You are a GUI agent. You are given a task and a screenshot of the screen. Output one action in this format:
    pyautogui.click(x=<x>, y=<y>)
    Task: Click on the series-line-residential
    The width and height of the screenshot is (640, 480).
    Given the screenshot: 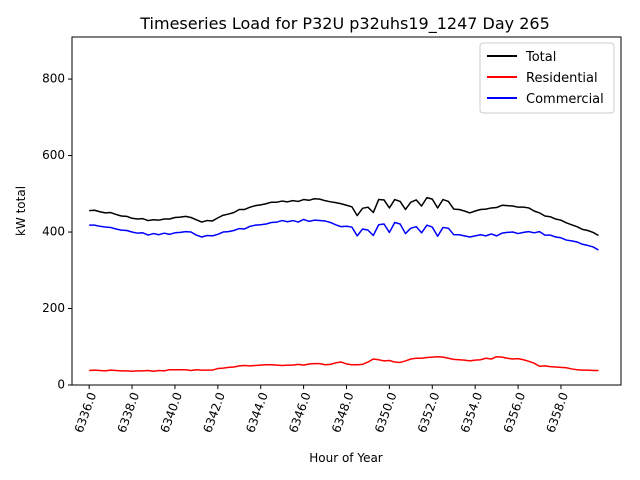 What is the action you would take?
    pyautogui.click(x=344, y=363)
    